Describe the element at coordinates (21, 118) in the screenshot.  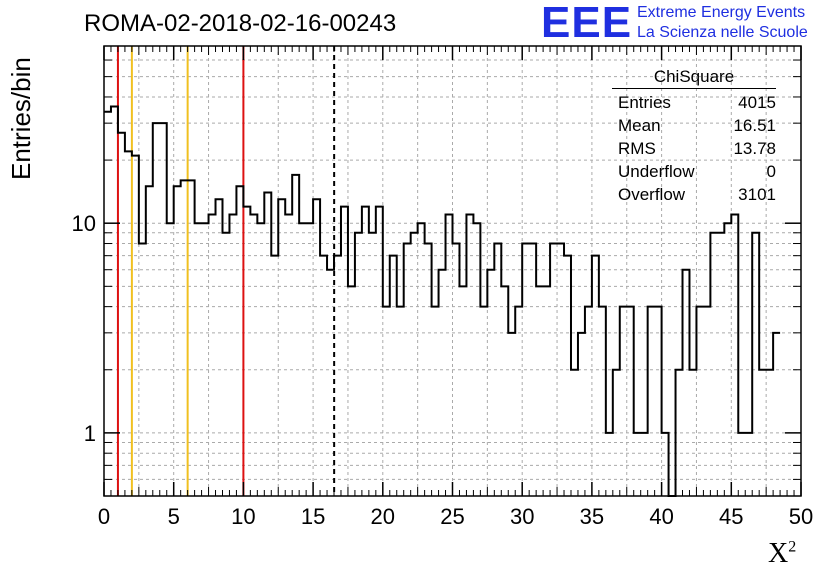
I see `y-axis-label: Entries/bin` at that location.